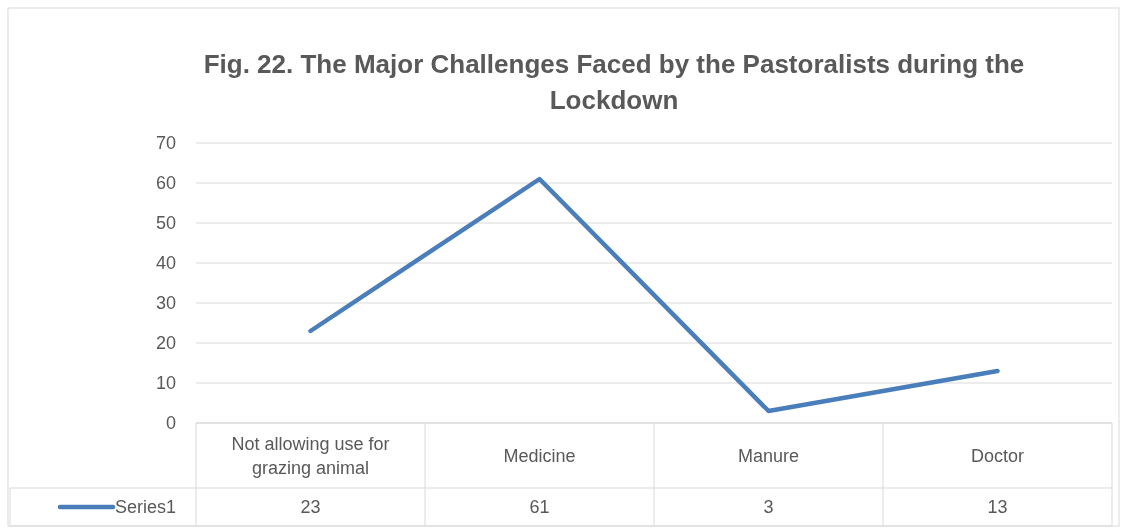 The width and height of the screenshot is (1127, 532). What do you see at coordinates (539, 507) in the screenshot?
I see `data-label: 61` at bounding box center [539, 507].